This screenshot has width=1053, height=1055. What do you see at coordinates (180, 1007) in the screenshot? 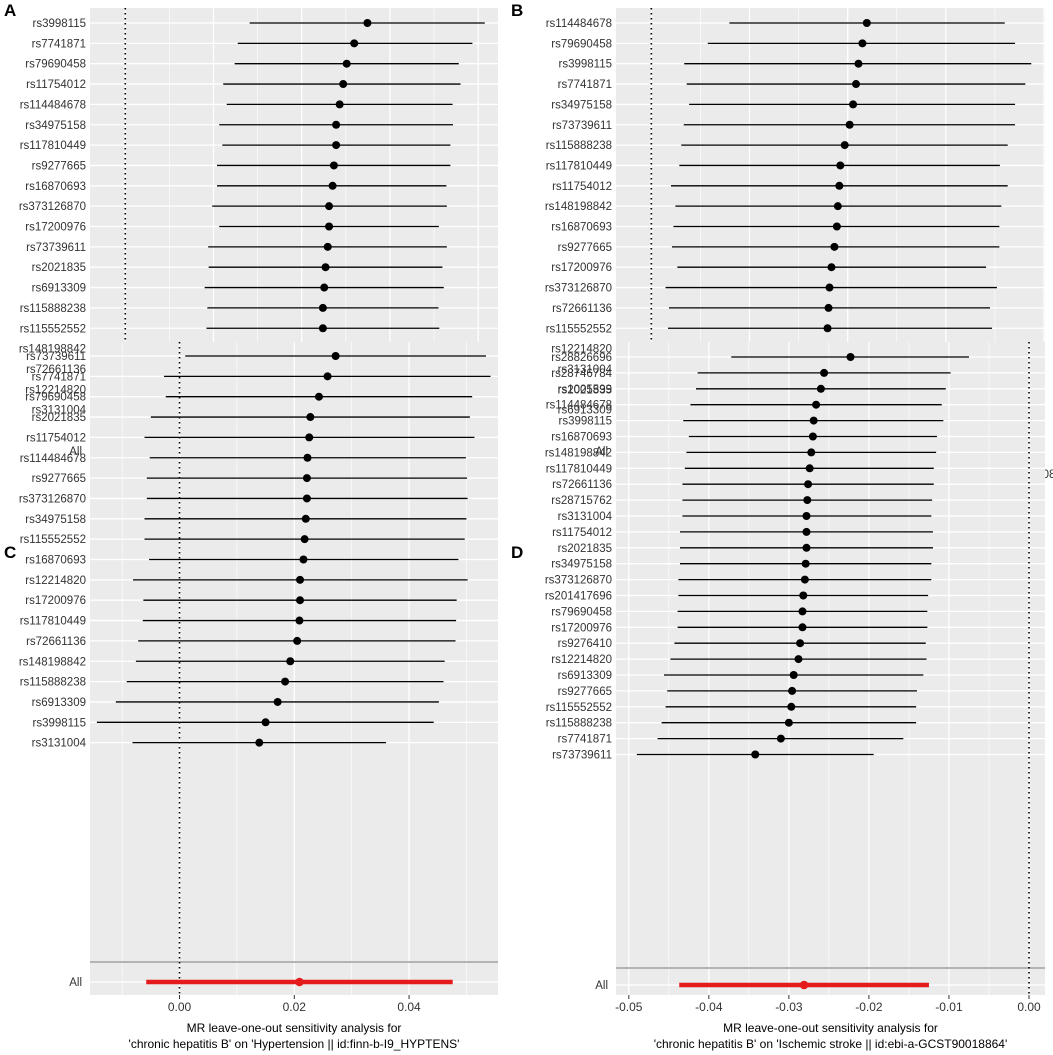
I see `x-tick-label: 0.00` at bounding box center [180, 1007].